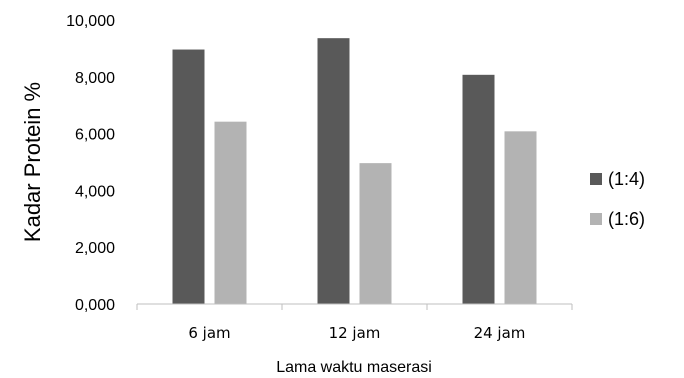 The width and height of the screenshot is (684, 378). What do you see at coordinates (95, 248) in the screenshot?
I see `y-tick-label: 2,000` at bounding box center [95, 248].